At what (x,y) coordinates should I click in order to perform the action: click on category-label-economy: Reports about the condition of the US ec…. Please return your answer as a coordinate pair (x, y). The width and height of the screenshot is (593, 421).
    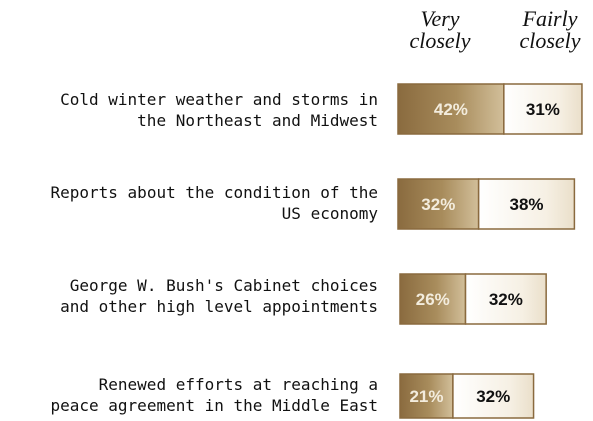
    Looking at the image, I should click on (214, 203).